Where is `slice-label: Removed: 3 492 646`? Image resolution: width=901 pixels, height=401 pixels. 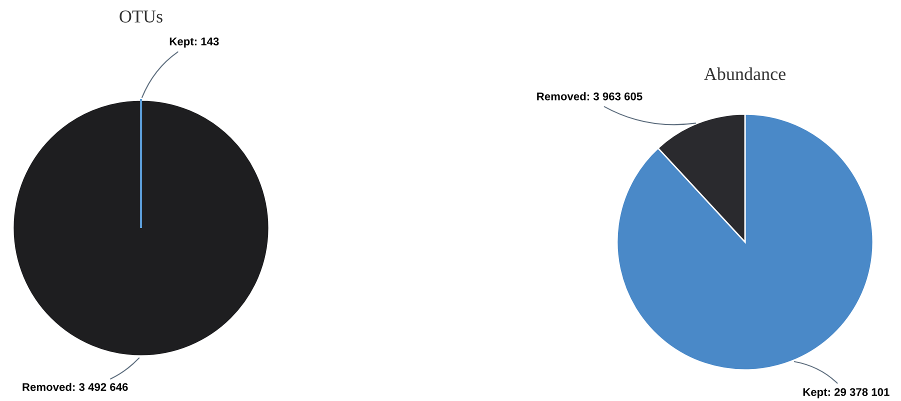
slice-label: Removed: 3 492 646 is located at coordinates (75, 386).